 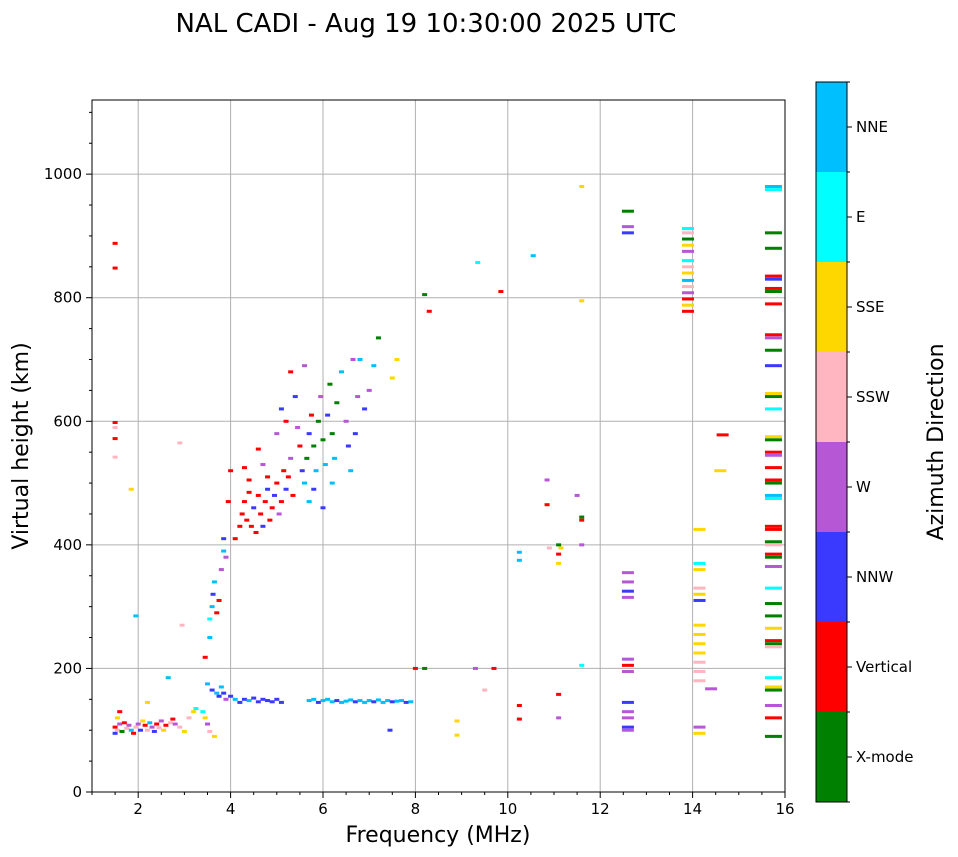 I want to click on y-tick-label: 200, so click(x=67, y=668).